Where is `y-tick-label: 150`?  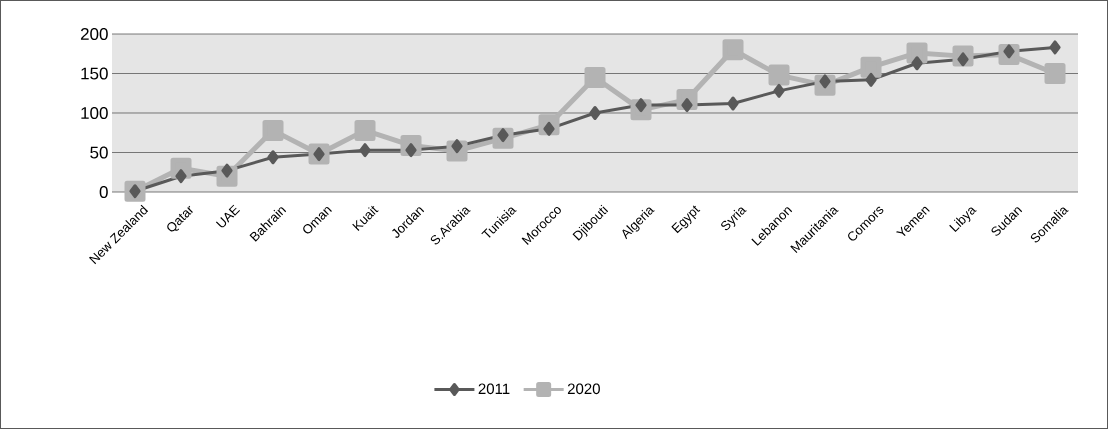
y-tick-label: 150 is located at coordinates (94, 73).